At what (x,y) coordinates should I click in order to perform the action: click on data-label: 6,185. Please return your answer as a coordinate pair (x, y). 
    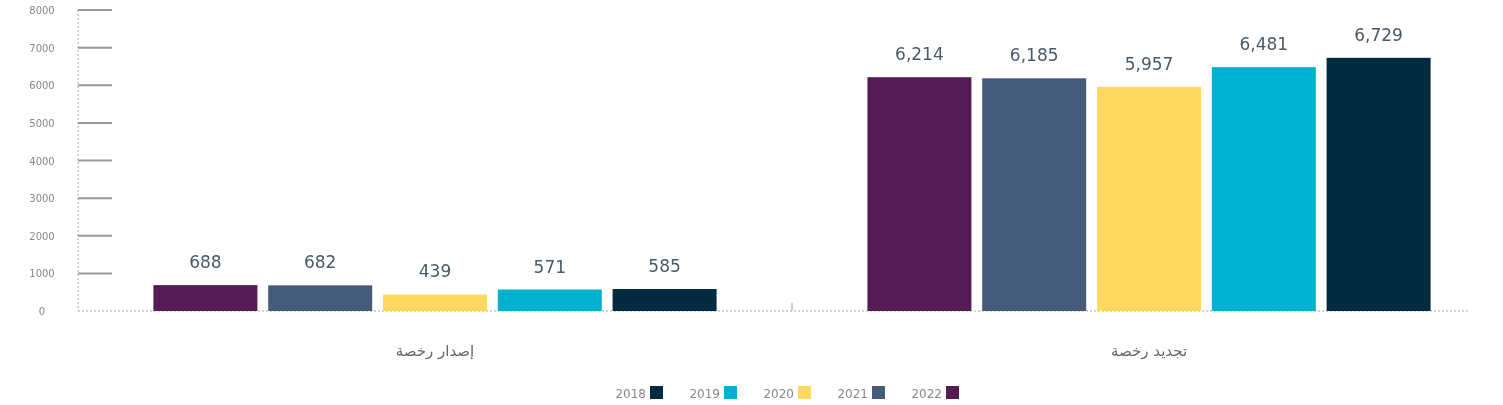
    Looking at the image, I should click on (1034, 55).